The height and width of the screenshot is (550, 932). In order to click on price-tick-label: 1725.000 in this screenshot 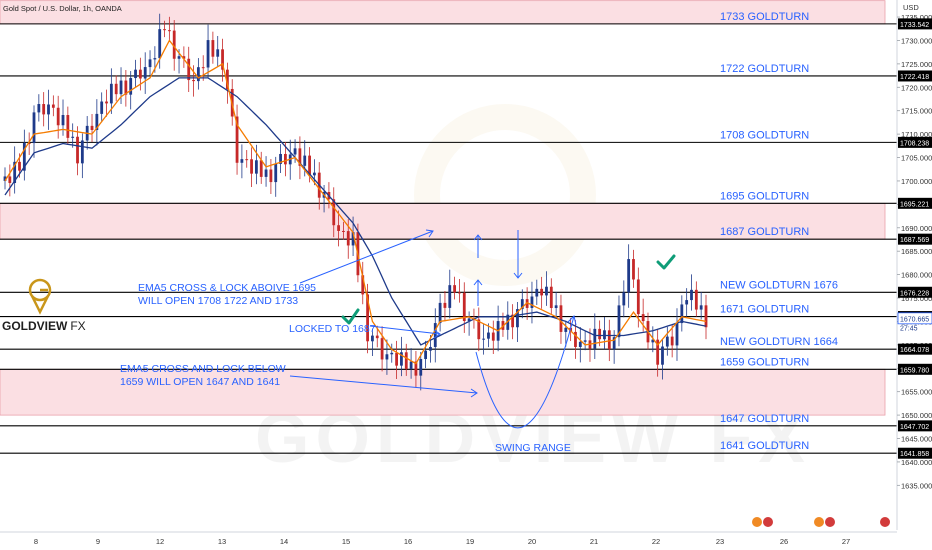, I will do `click(916, 64)`.